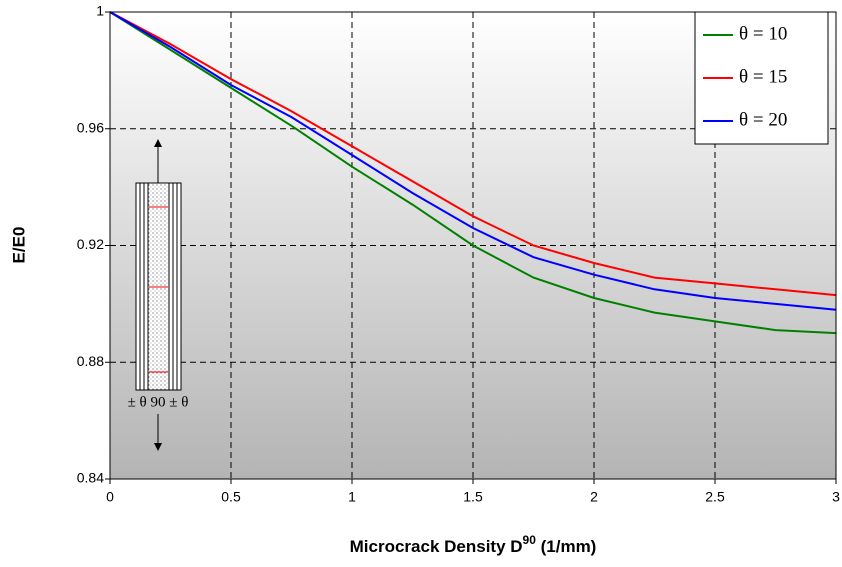  Describe the element at coordinates (566, 546) in the screenshot. I see `x-label-unit: (1/mm)` at that location.